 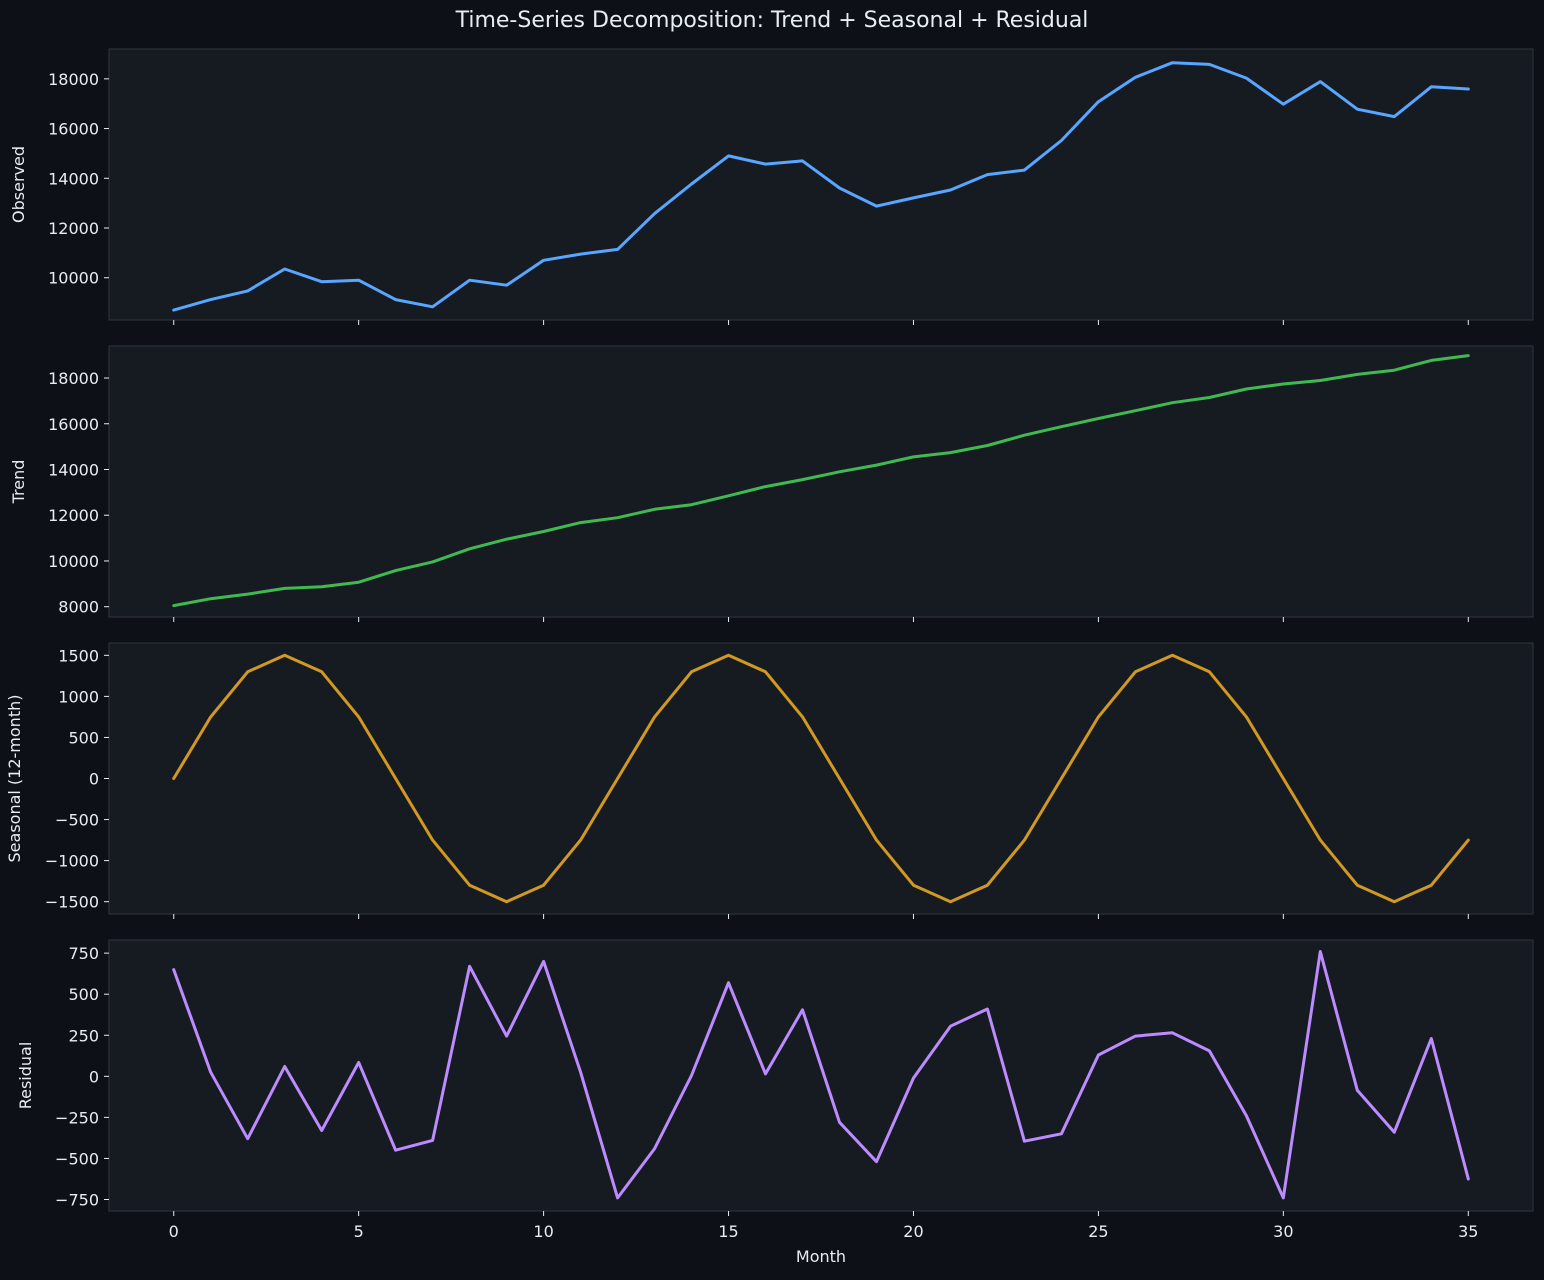 What do you see at coordinates (73, 228) in the screenshot?
I see `observed-ytick-label: 12000` at bounding box center [73, 228].